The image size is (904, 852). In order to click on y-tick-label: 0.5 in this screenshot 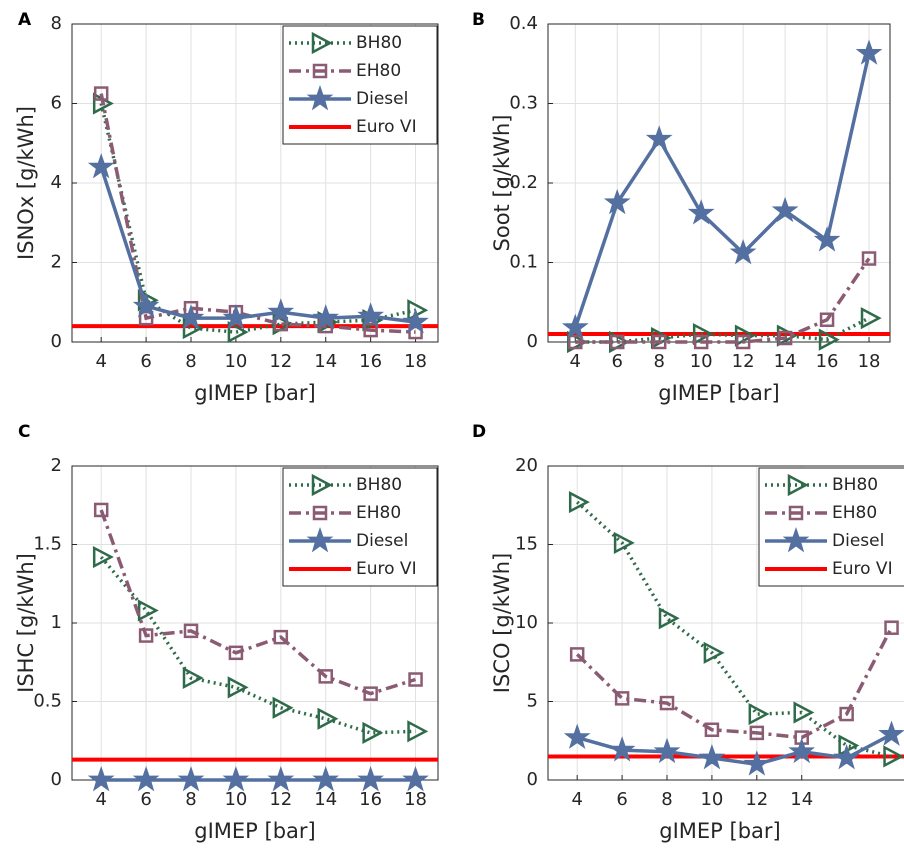, I will do `click(47, 701)`.